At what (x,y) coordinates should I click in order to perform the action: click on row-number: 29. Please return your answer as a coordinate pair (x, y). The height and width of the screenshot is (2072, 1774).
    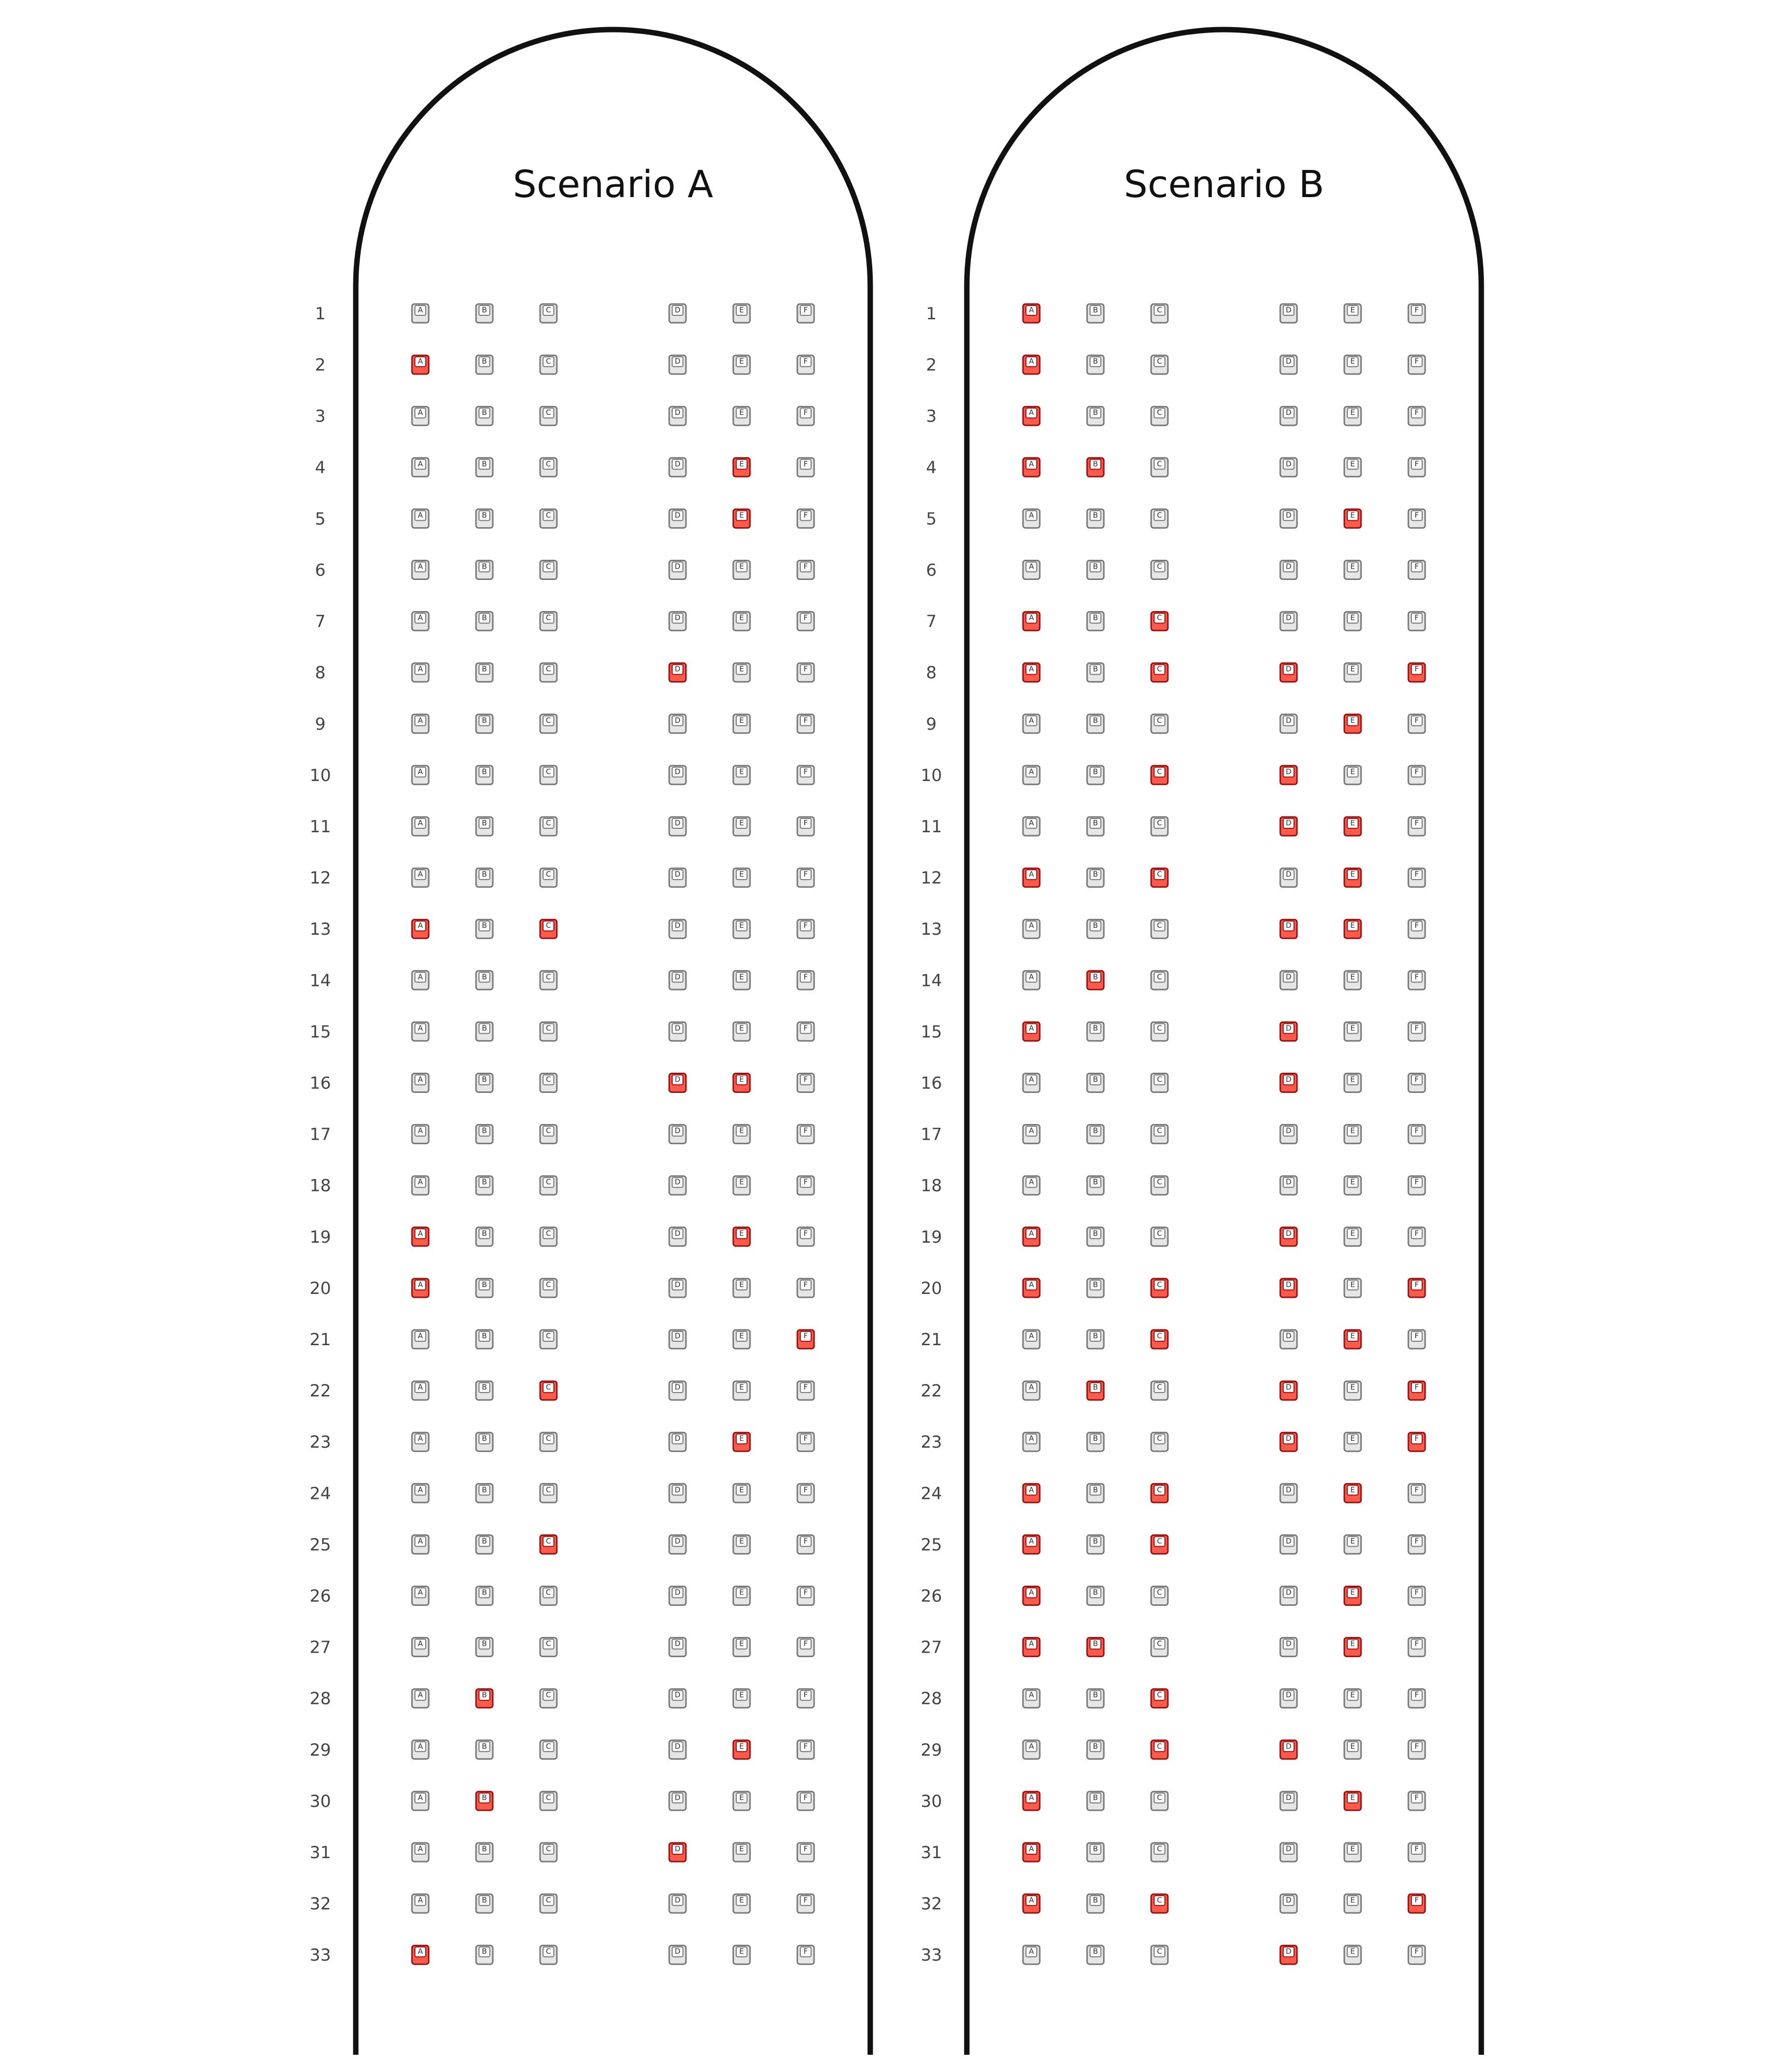
    Looking at the image, I should click on (931, 1750).